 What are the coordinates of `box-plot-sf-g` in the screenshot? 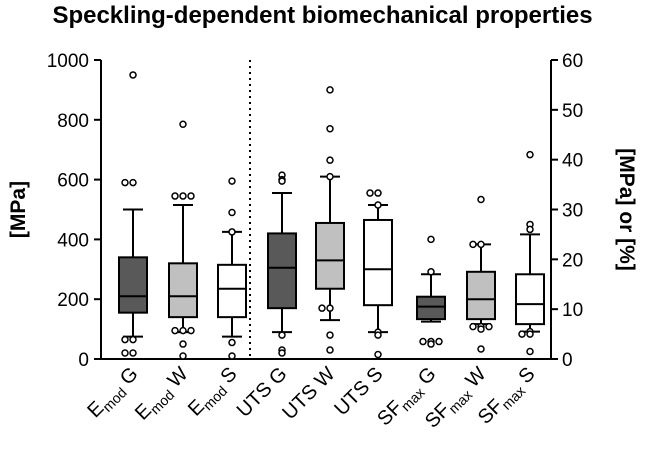 It's located at (431, 291).